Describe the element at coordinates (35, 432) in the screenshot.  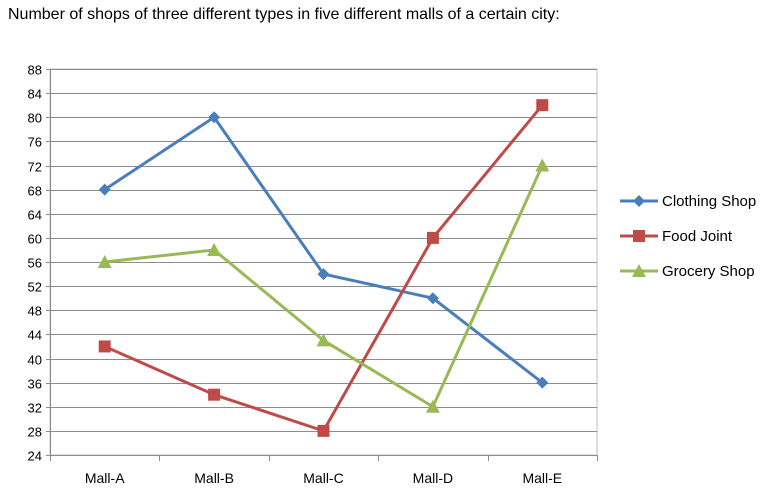
I see `y-tick-label: 28` at that location.